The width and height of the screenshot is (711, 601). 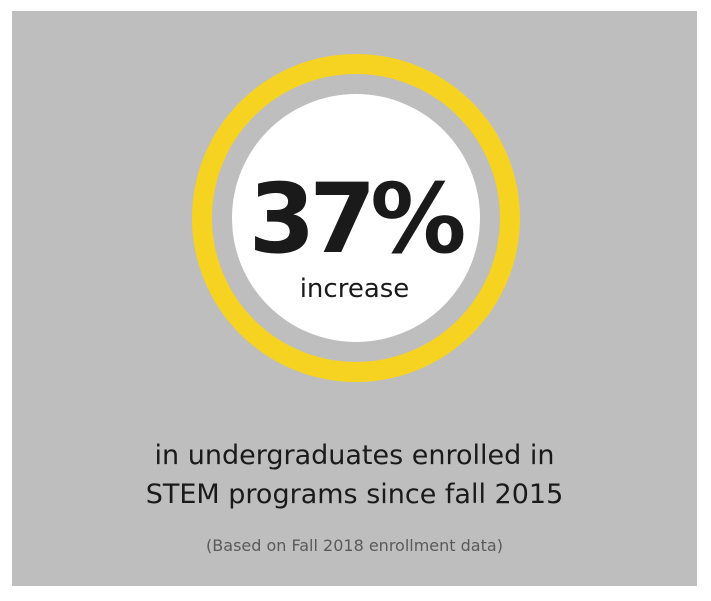 I want to click on ring-inner, so click(x=356, y=218).